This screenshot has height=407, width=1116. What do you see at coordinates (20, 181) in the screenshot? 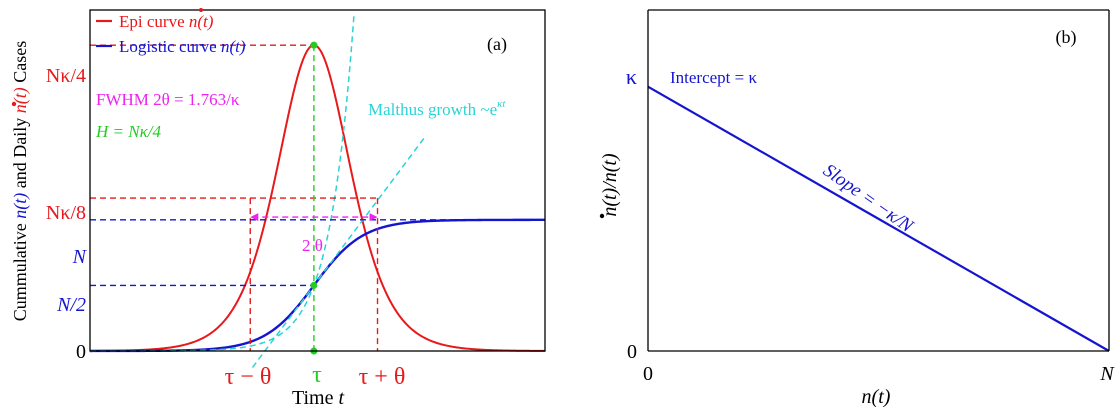
I see `panel-a-ylabel: Cummulative n(t) and Daily n(t) Cases` at bounding box center [20, 181].